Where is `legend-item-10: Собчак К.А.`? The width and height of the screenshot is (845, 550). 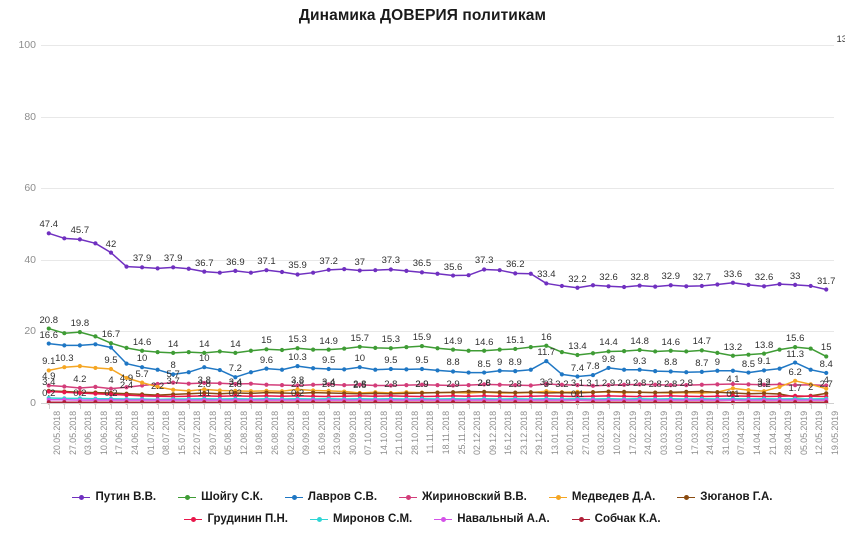
legend-item-10: Собчак К.А. is located at coordinates (616, 519).